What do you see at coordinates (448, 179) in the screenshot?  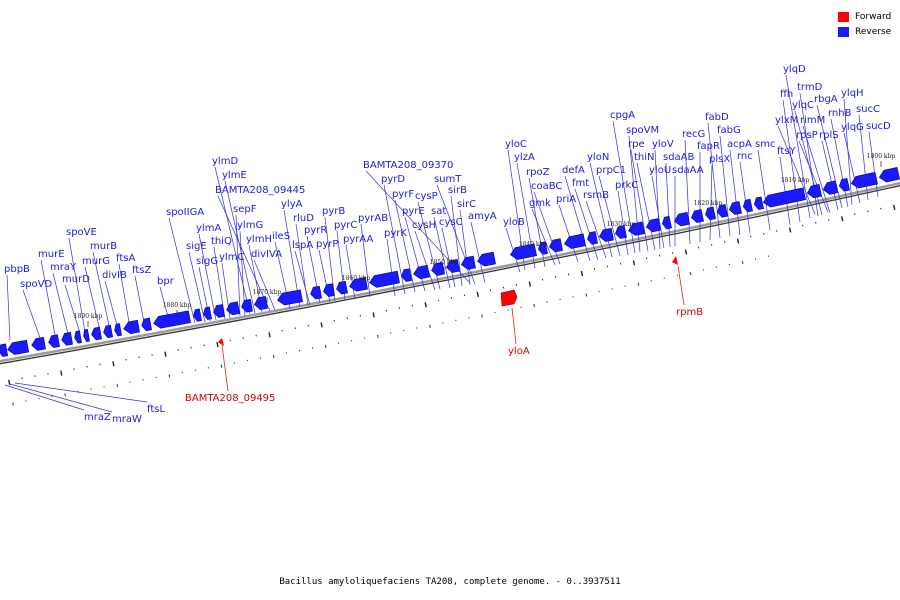 I see `gene-label: sumT` at bounding box center [448, 179].